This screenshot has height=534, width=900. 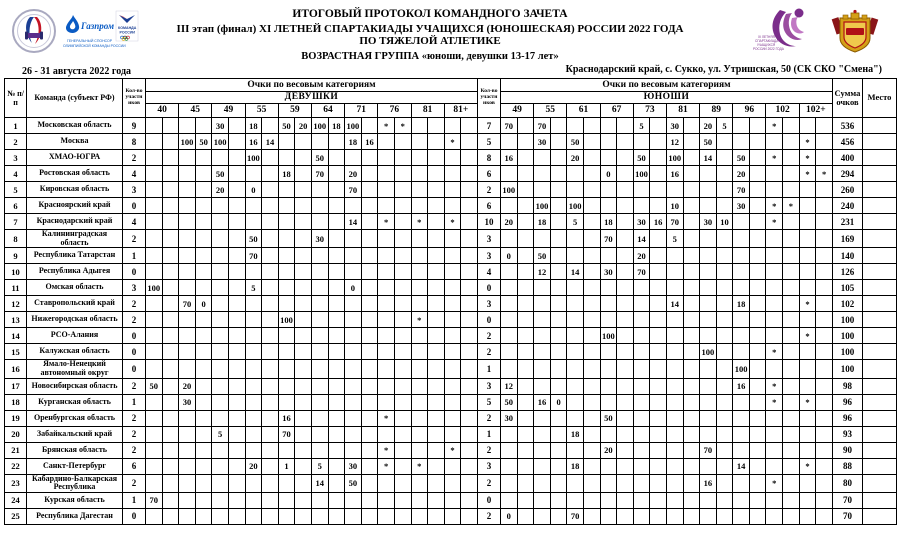 What do you see at coordinates (253, 288) in the screenshot?
I see `girls-points-cell: 5` at bounding box center [253, 288].